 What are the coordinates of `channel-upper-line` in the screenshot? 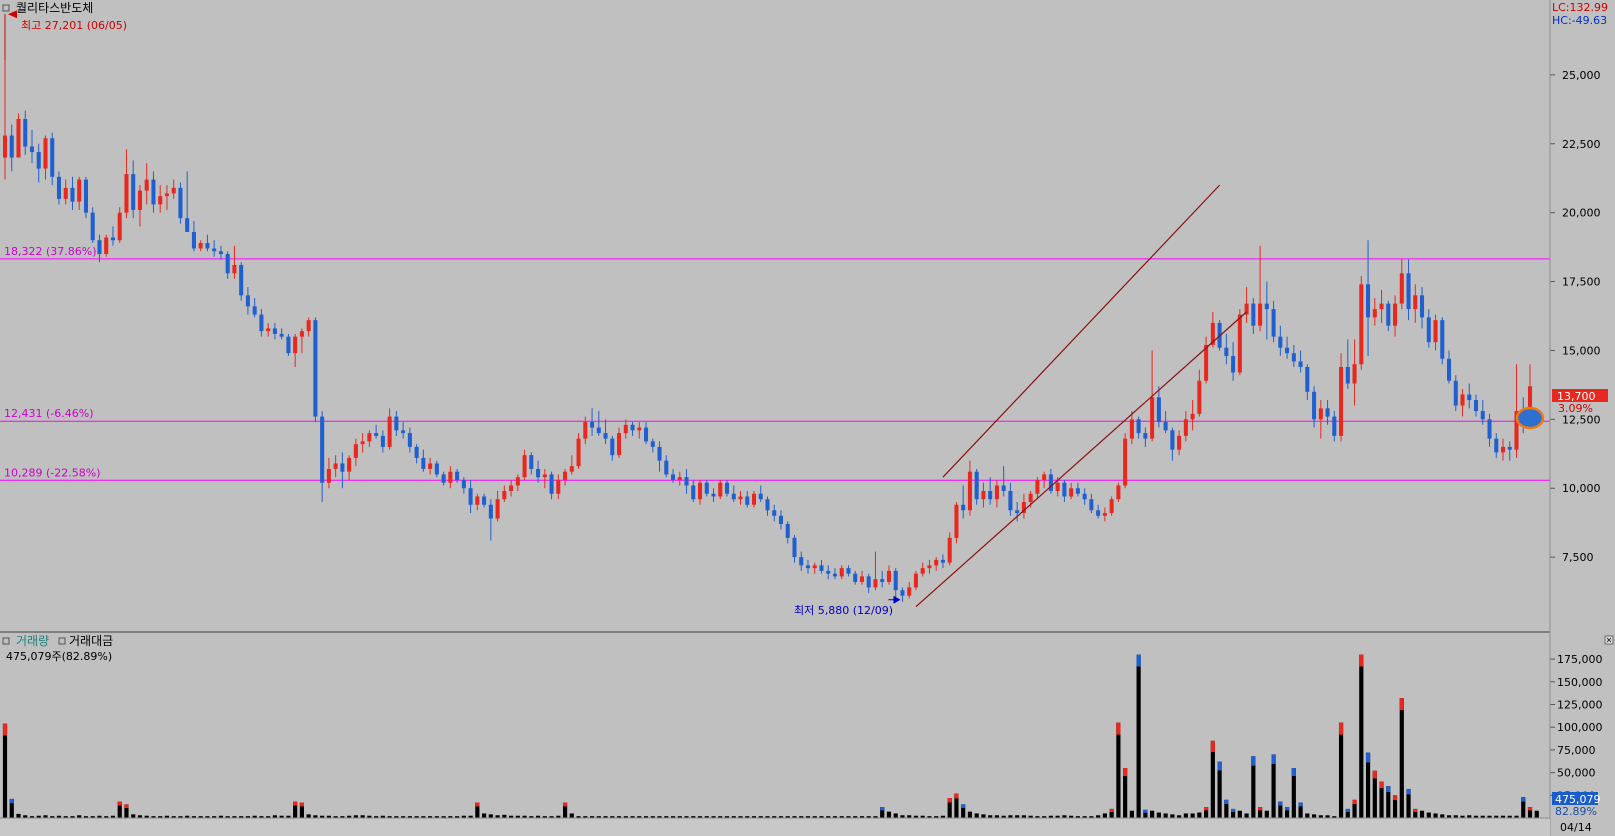 It's located at (1081, 331).